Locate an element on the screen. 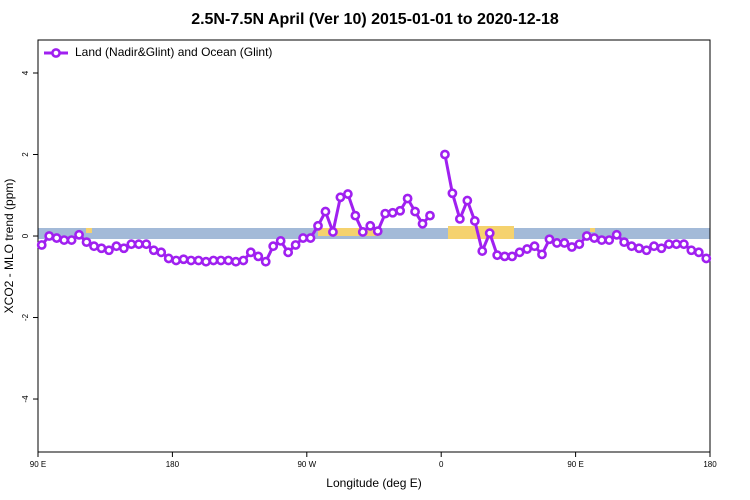 This screenshot has height=500, width=750. y-tick-label: -4 is located at coordinates (25, 399).